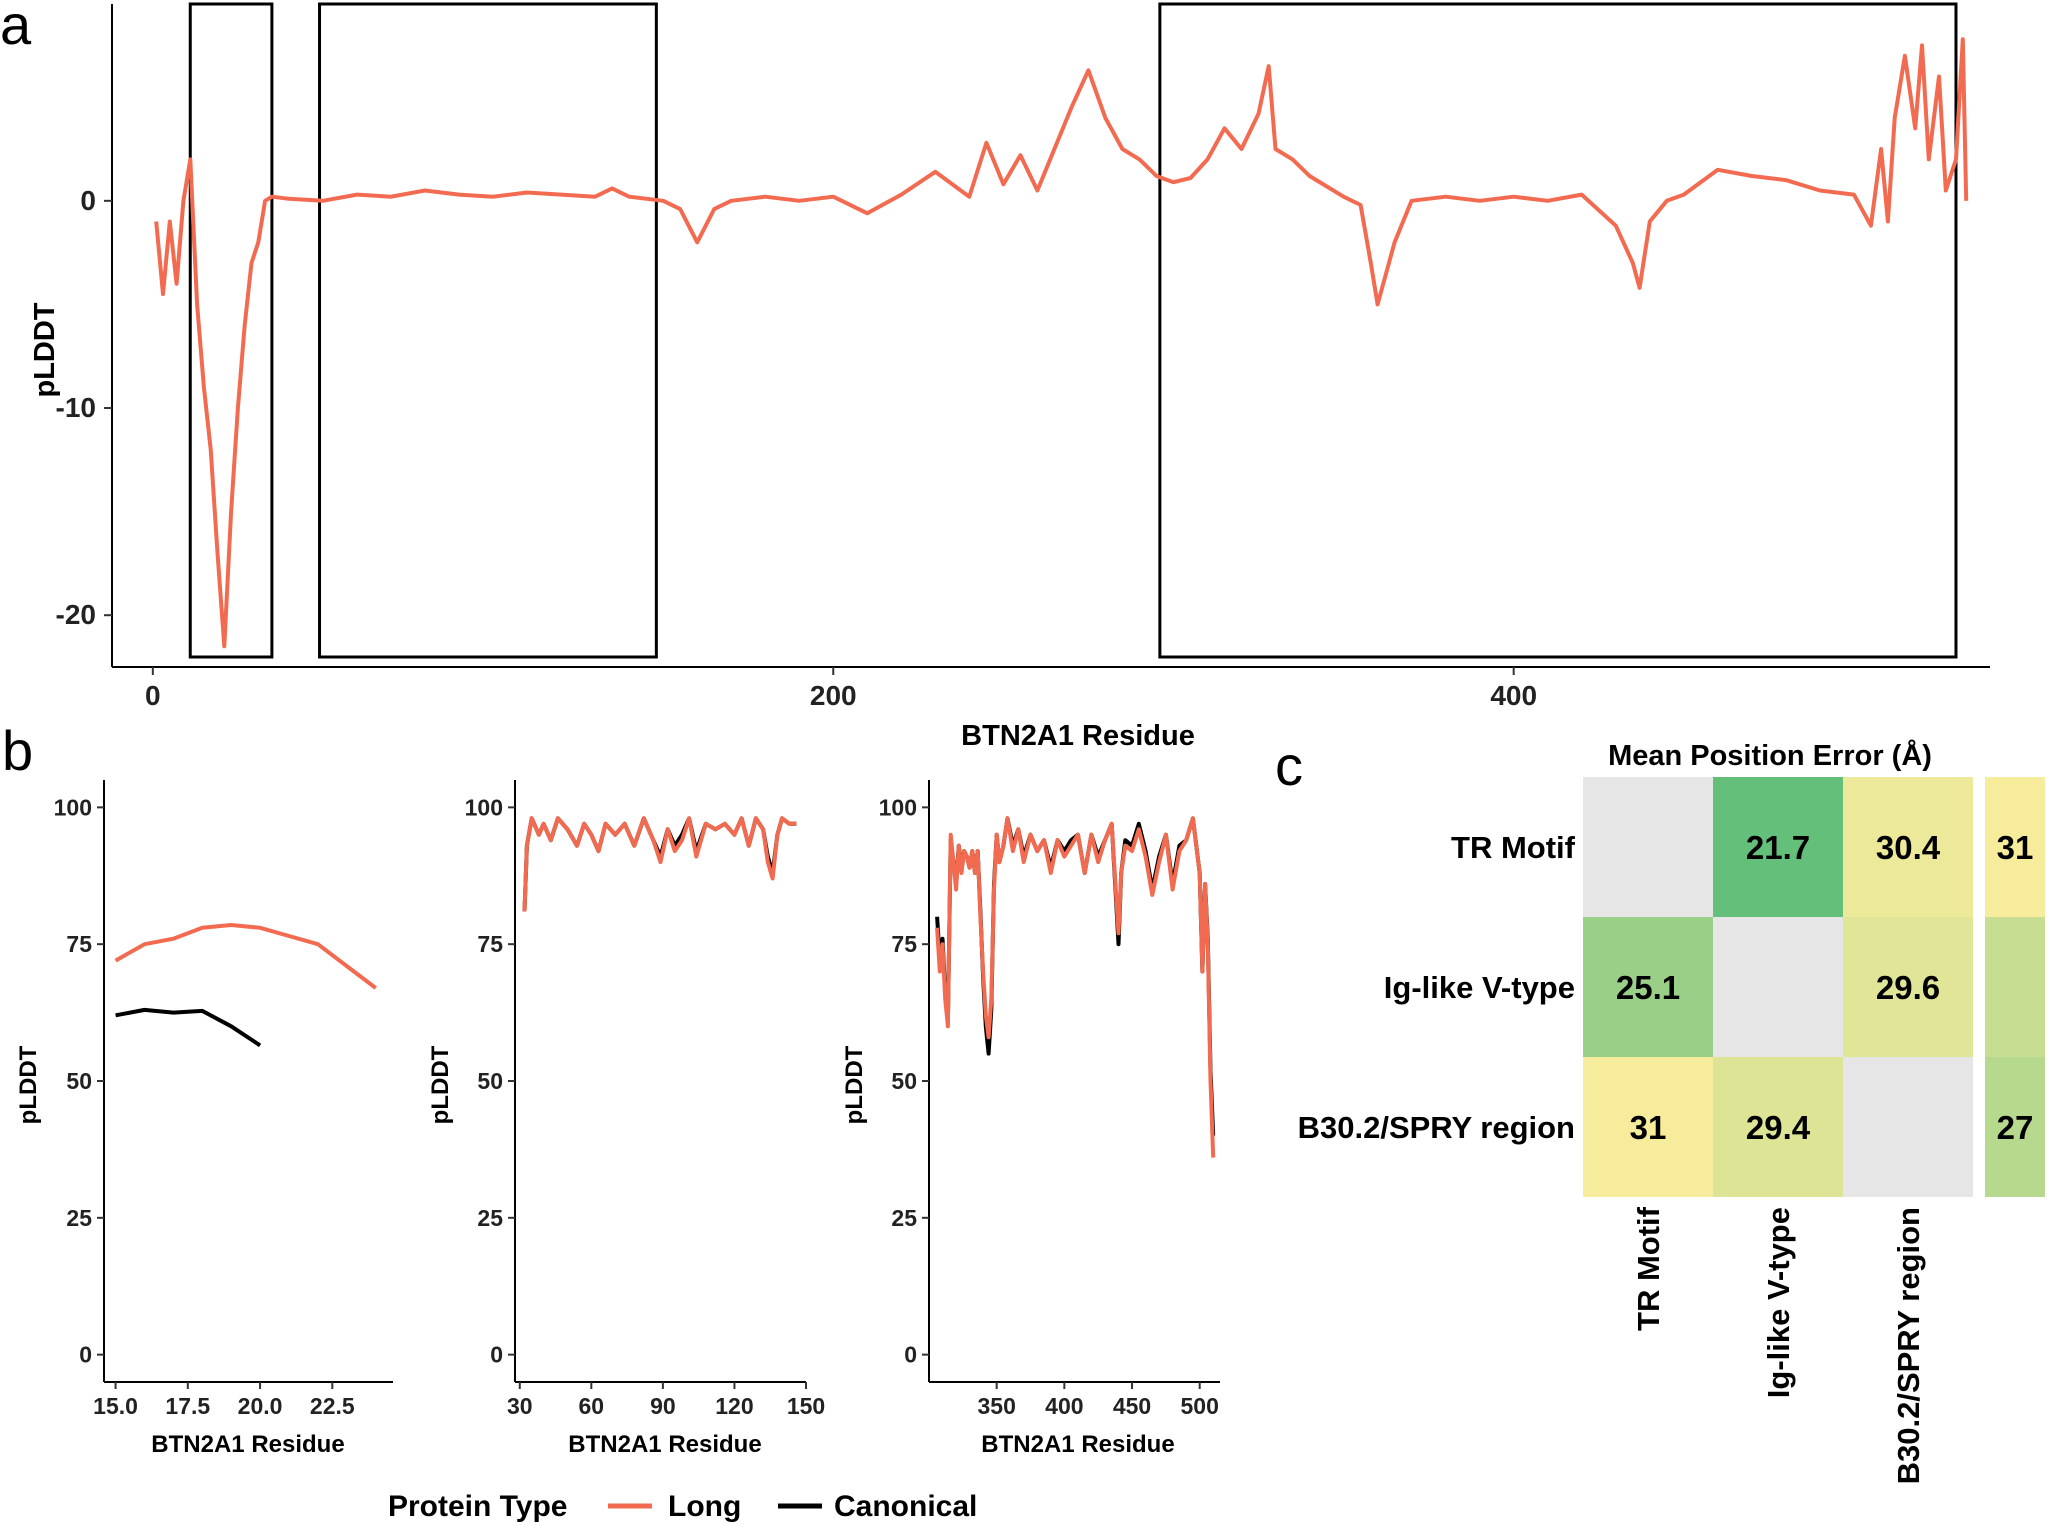 This screenshot has height=1525, width=2050. What do you see at coordinates (45, 349) in the screenshot?
I see `panel-a-ylabel: pLDDT` at bounding box center [45, 349].